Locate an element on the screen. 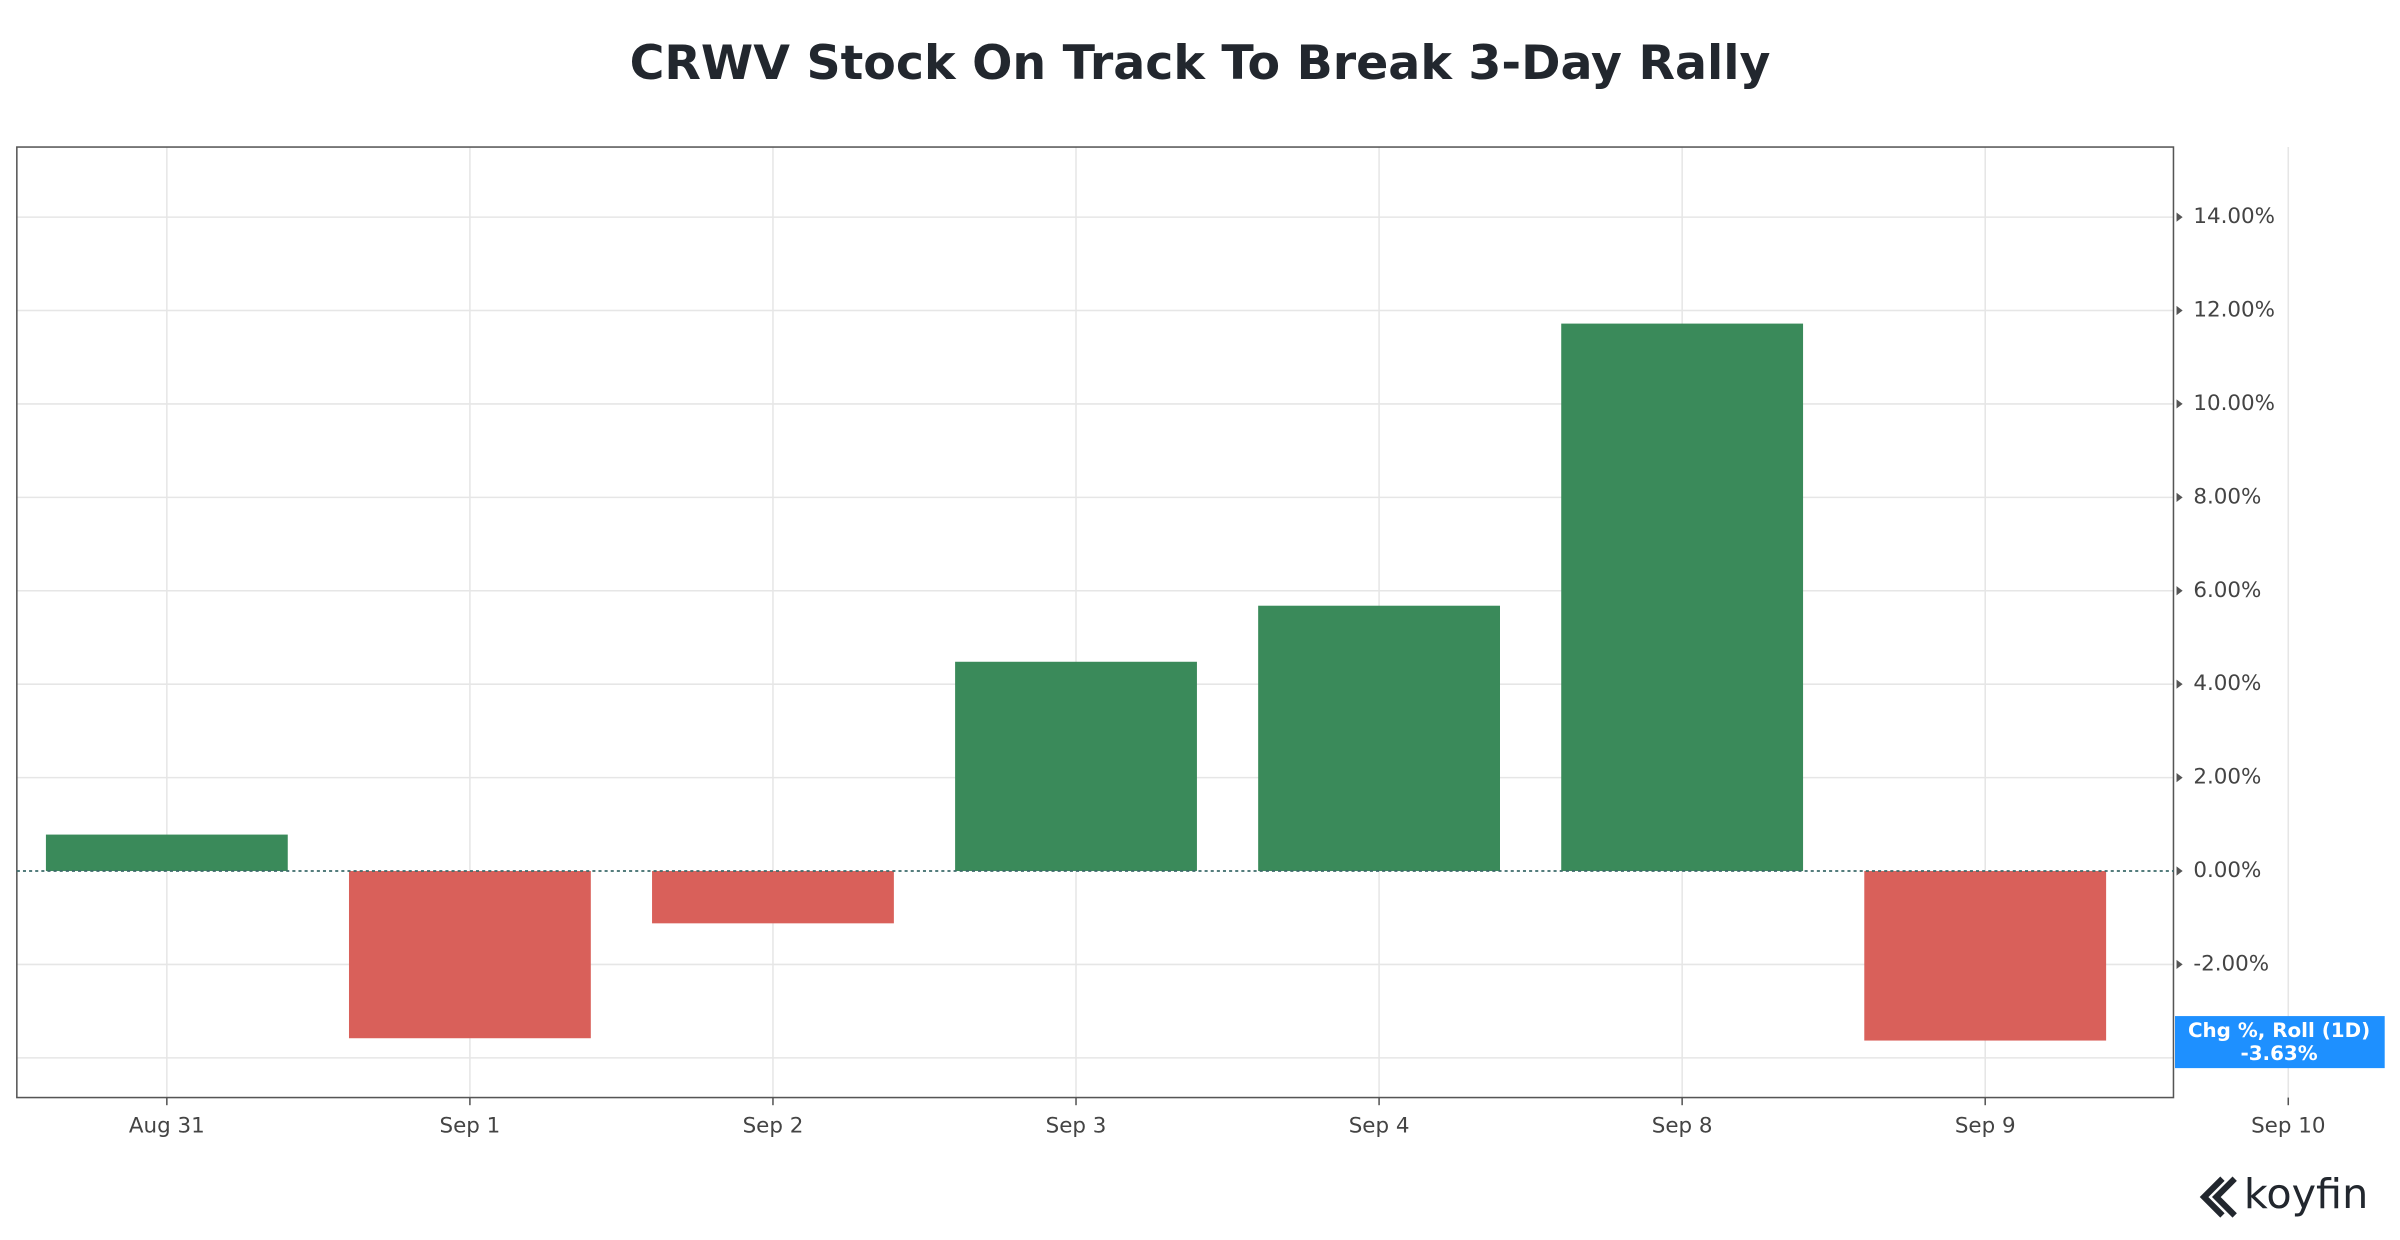 This screenshot has width=2400, height=1240. x-tick-label: Sep 10 is located at coordinates (2288, 1126).